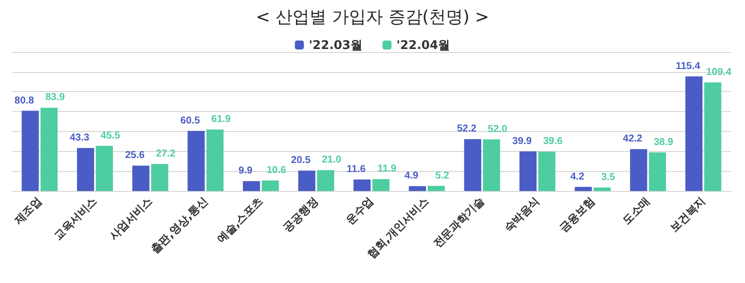 The image size is (745, 283). Describe the element at coordinates (522, 141) in the screenshot. I see `data-label: 39.9` at that location.